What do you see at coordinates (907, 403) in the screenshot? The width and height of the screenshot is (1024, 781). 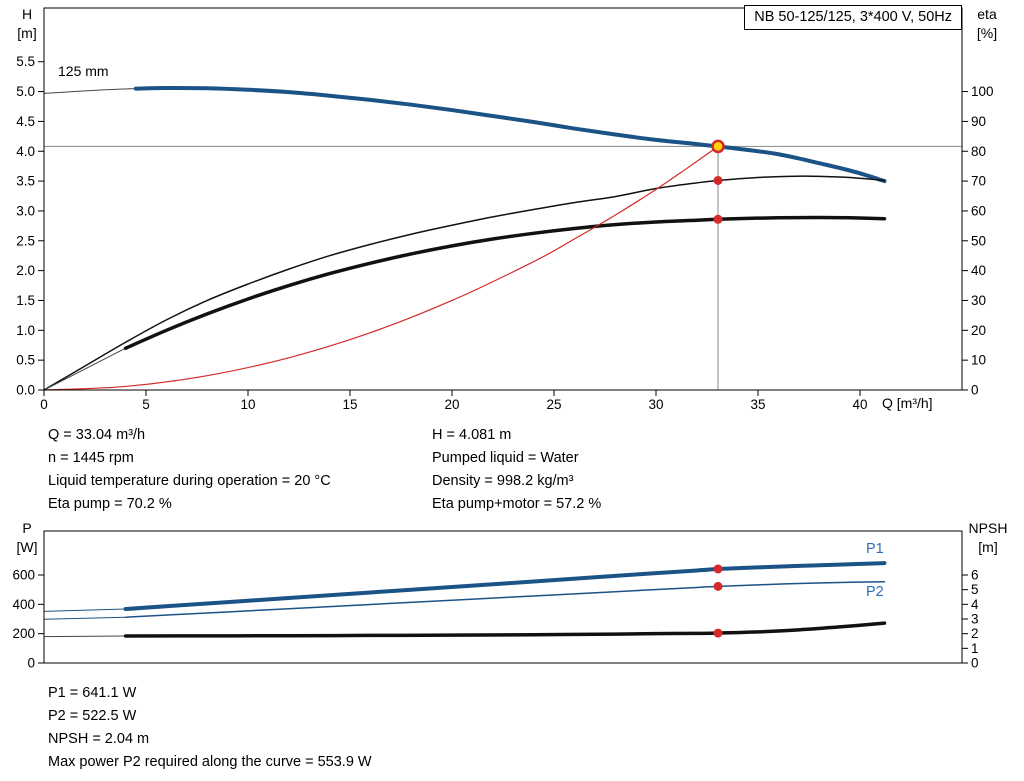 I see `q-axis-label: Q [m³/h]` at bounding box center [907, 403].